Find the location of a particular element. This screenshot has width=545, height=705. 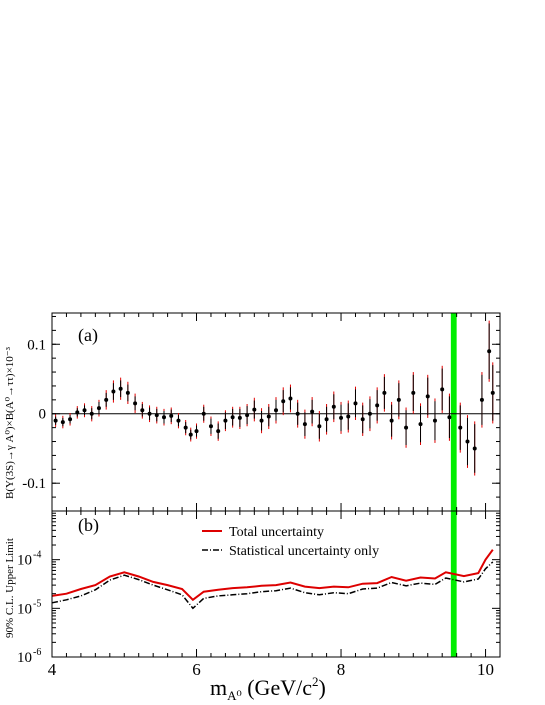

y-tick-label-a: -0.1 is located at coordinates (34, 484).